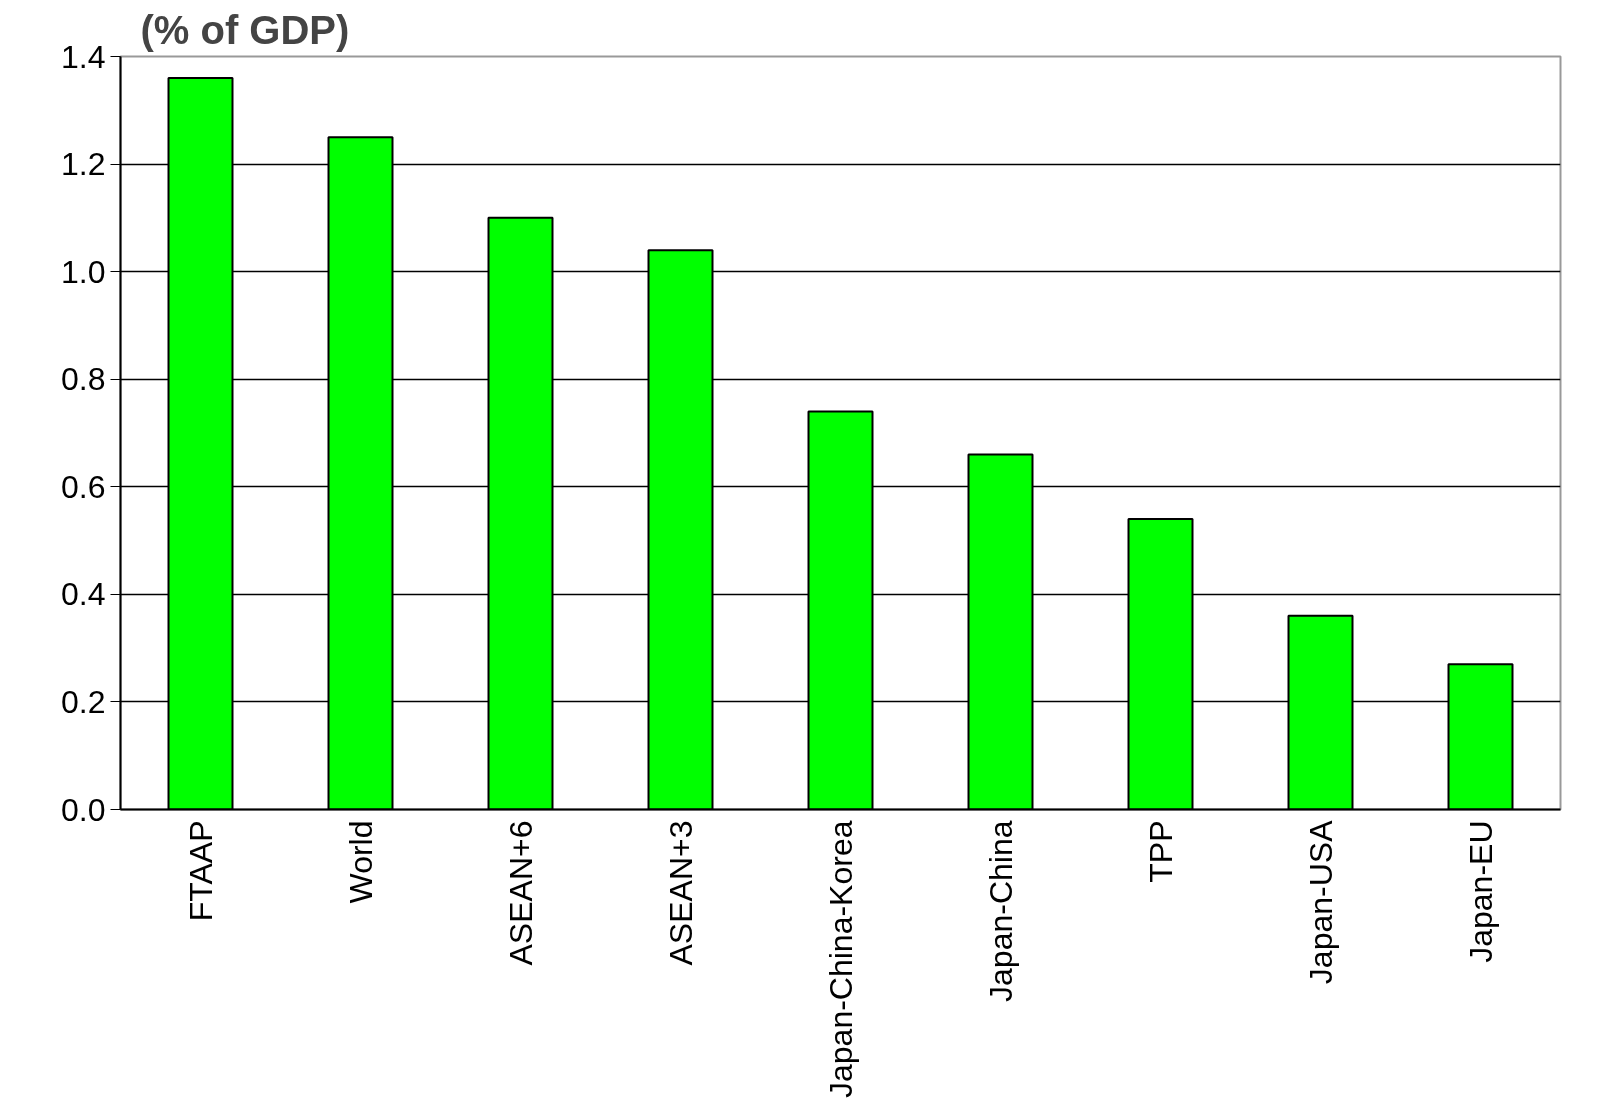 The image size is (1608, 1111). I want to click on x-tick-label: Japan-China-Korea, so click(840, 959).